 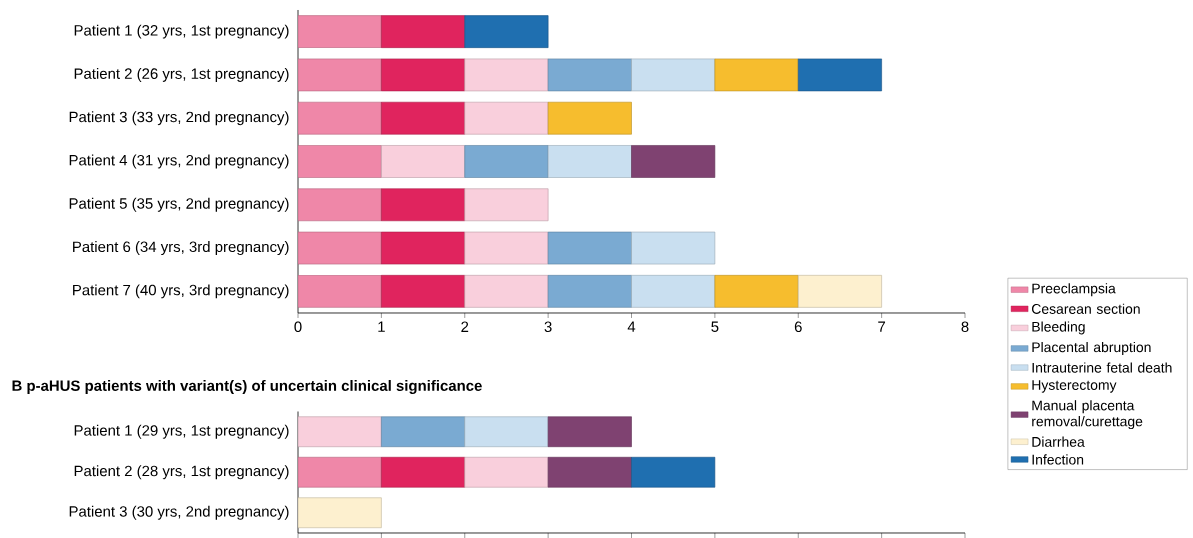 What do you see at coordinates (181, 31) in the screenshot?
I see `y-tick-label: Patient 1 (32 yrs, 1st pregnancy)` at bounding box center [181, 31].